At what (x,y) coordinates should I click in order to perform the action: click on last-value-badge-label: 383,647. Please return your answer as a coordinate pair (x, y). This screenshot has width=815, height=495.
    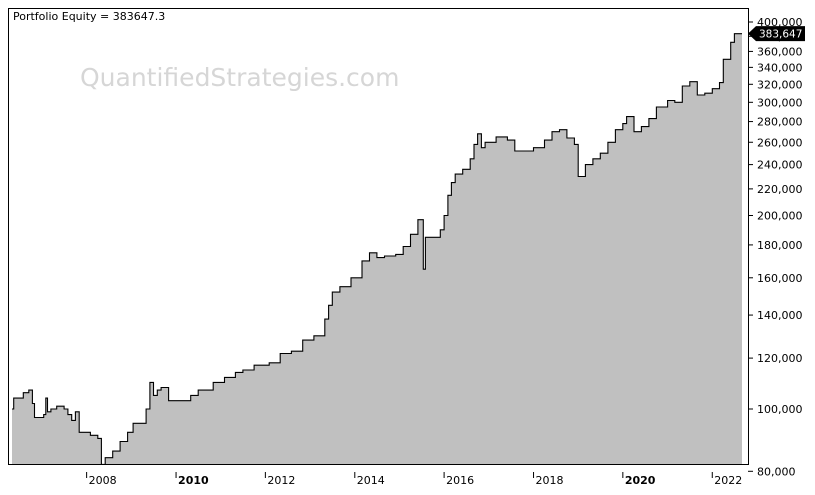
    Looking at the image, I should click on (780, 35).